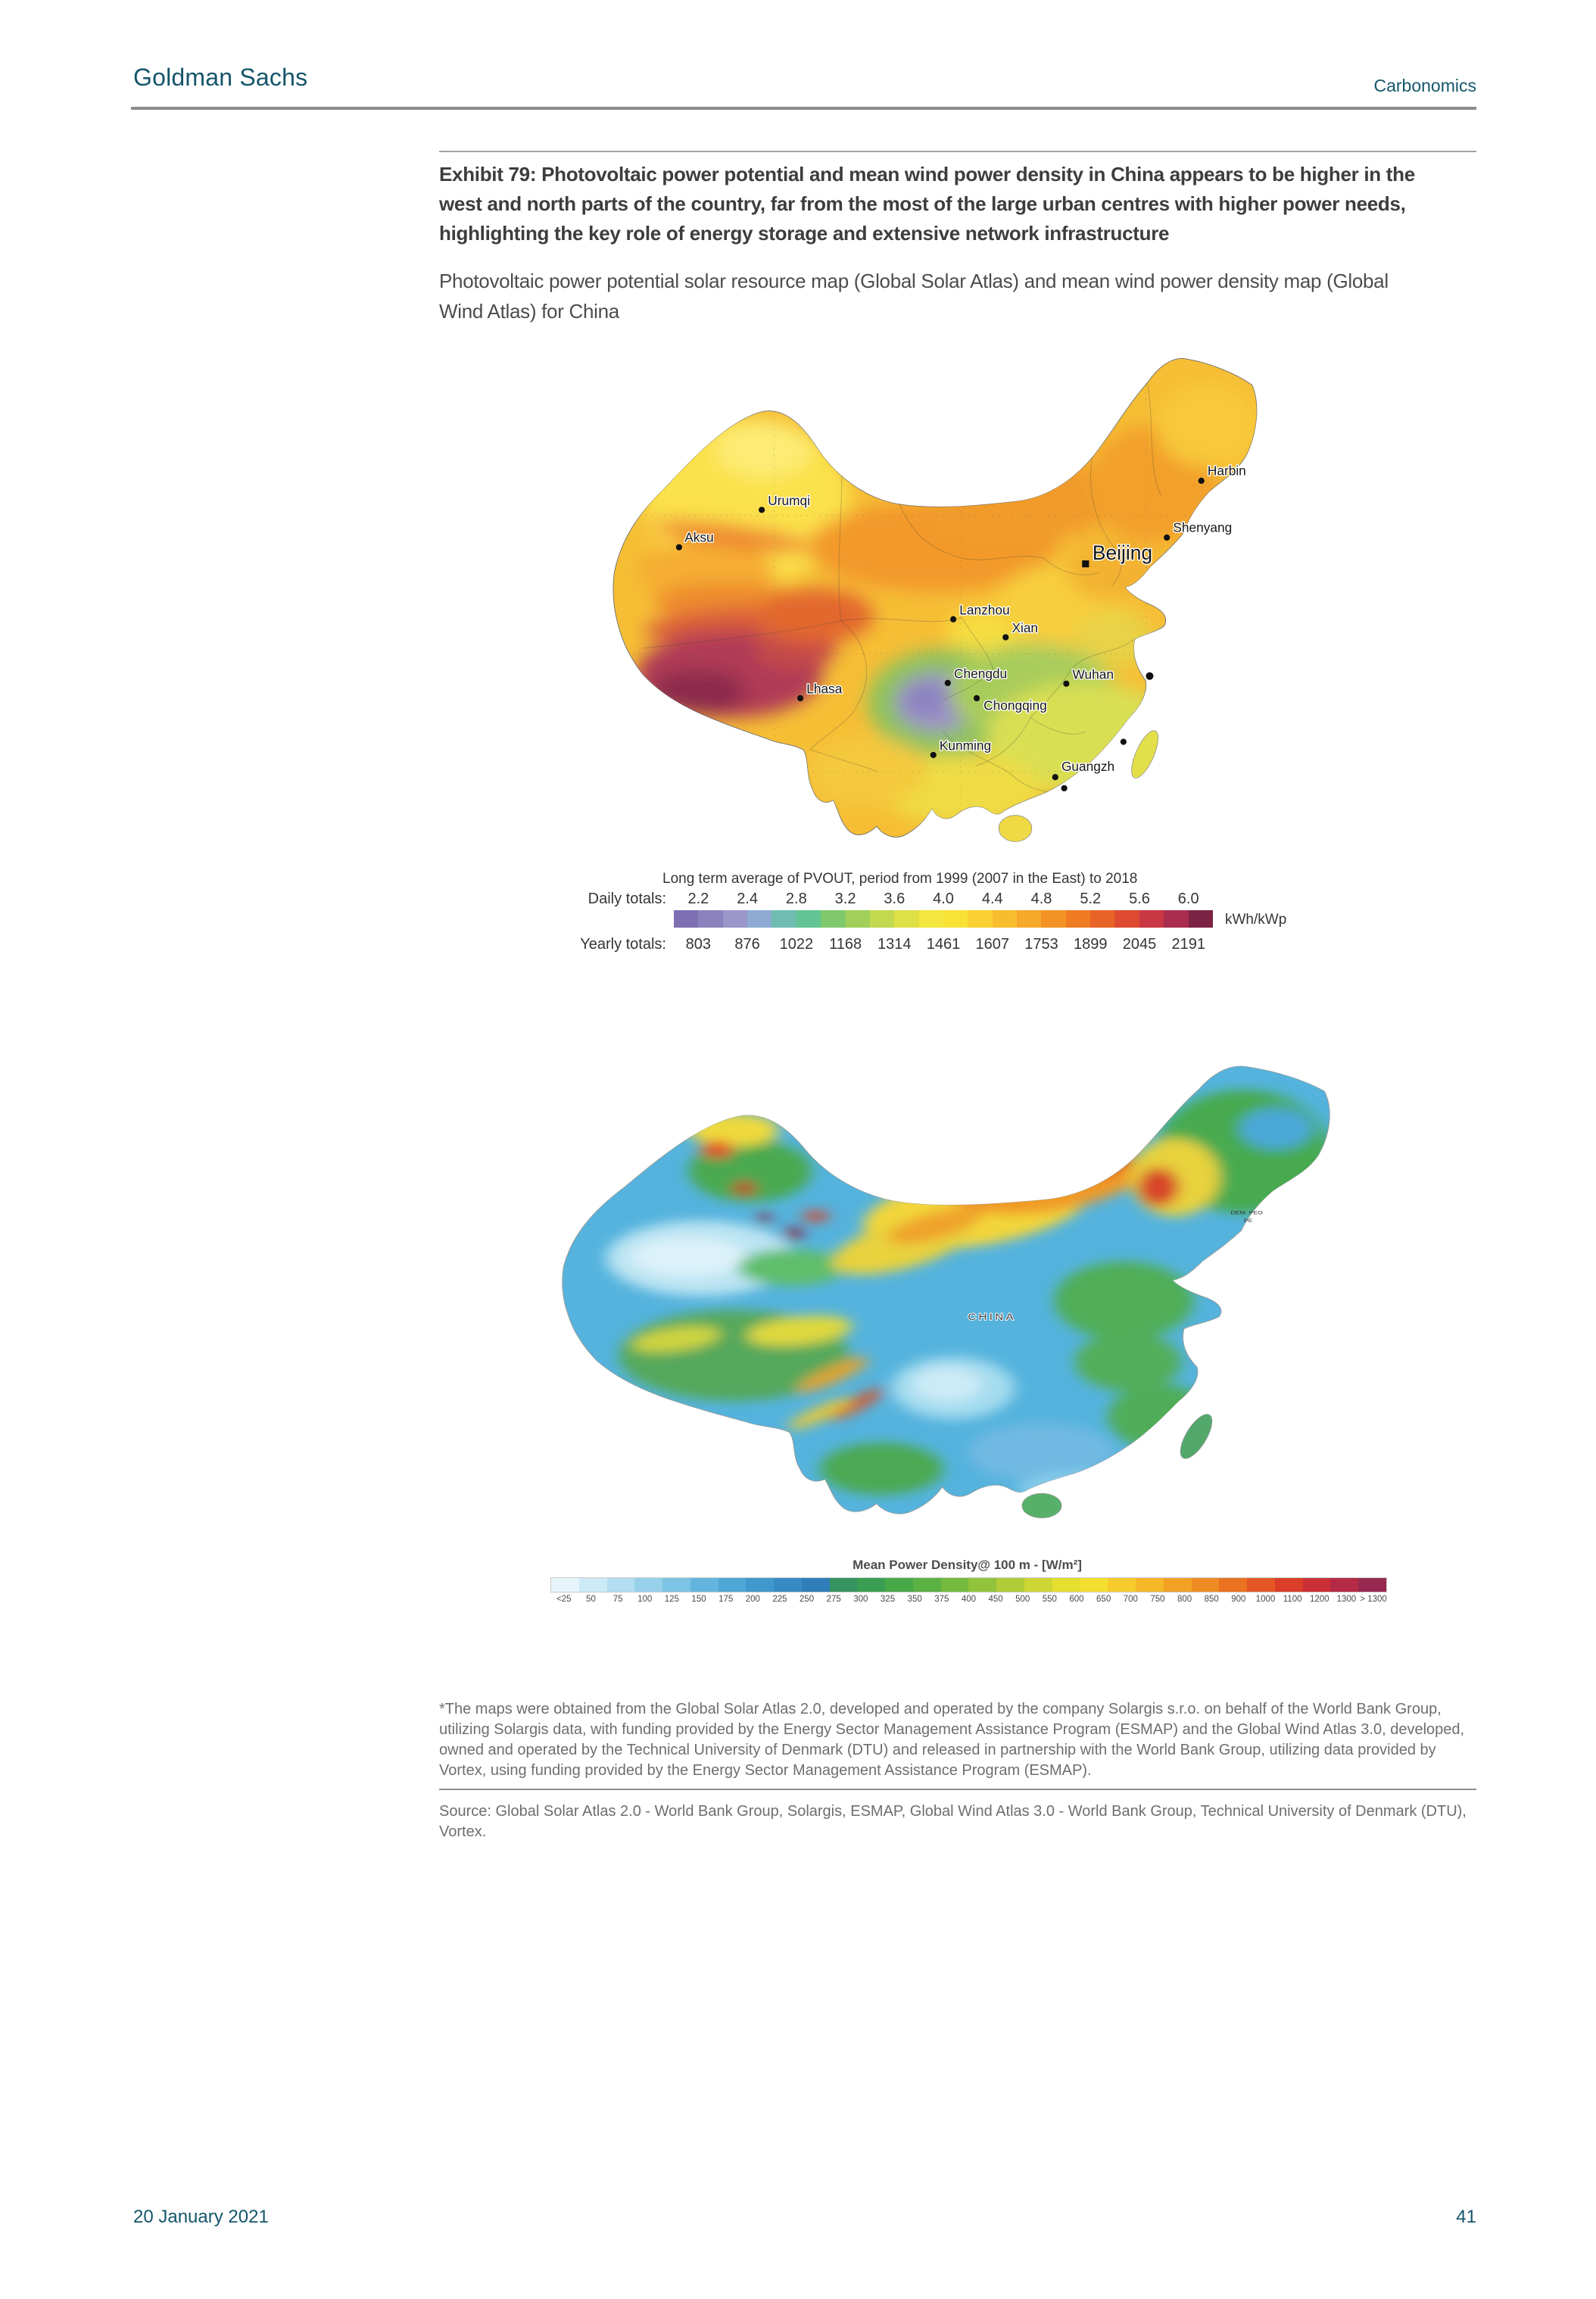 The height and width of the screenshot is (2299, 1596). I want to click on source-divider, so click(957, 1789).